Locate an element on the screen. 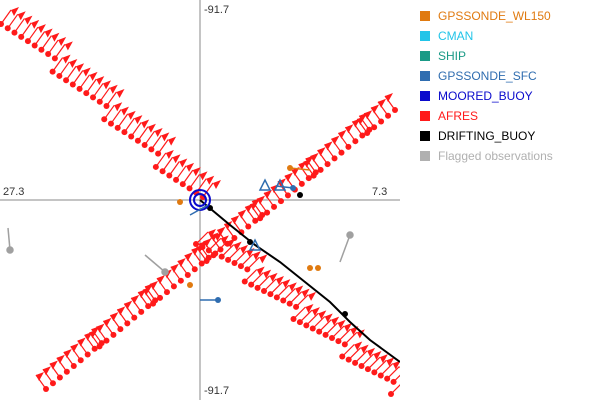  legend-label: DRIFTING_BUOY is located at coordinates (487, 136).